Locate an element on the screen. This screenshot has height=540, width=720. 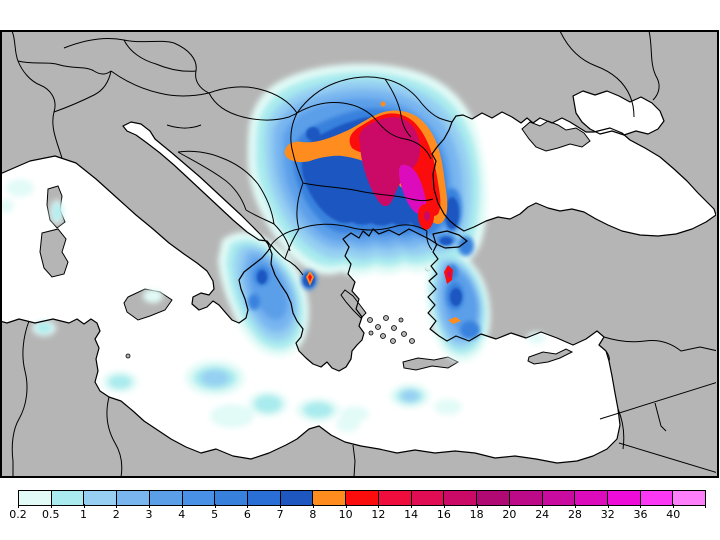
crete-island is located at coordinates (431, 363).